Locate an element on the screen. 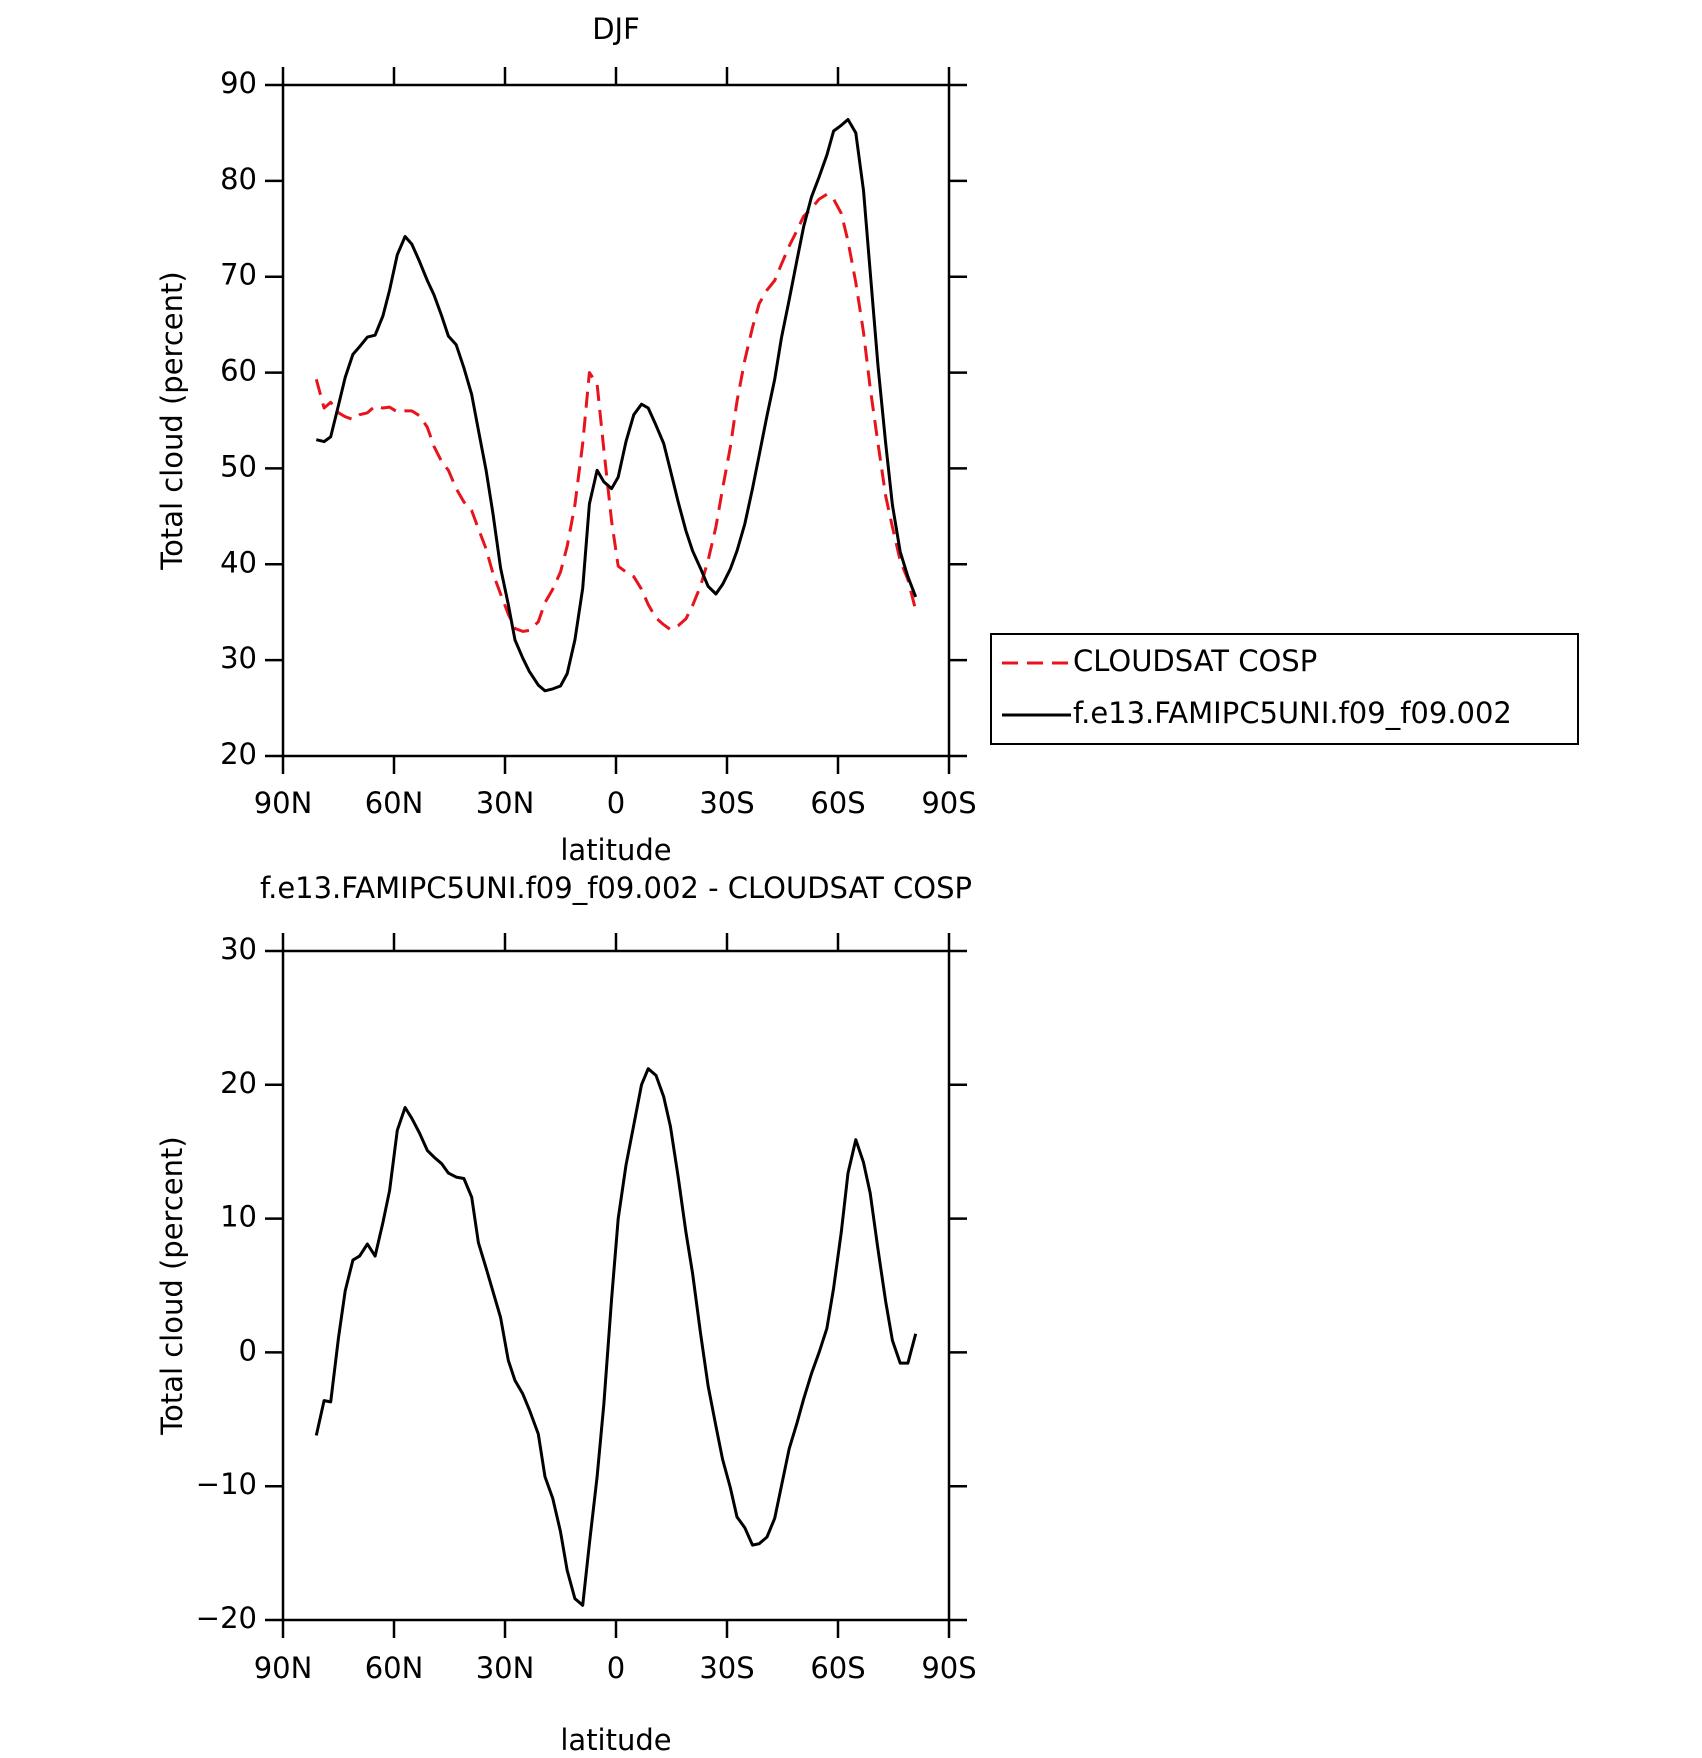 This screenshot has width=1702, height=1758. y-tick-label: 70 is located at coordinates (238, 275).